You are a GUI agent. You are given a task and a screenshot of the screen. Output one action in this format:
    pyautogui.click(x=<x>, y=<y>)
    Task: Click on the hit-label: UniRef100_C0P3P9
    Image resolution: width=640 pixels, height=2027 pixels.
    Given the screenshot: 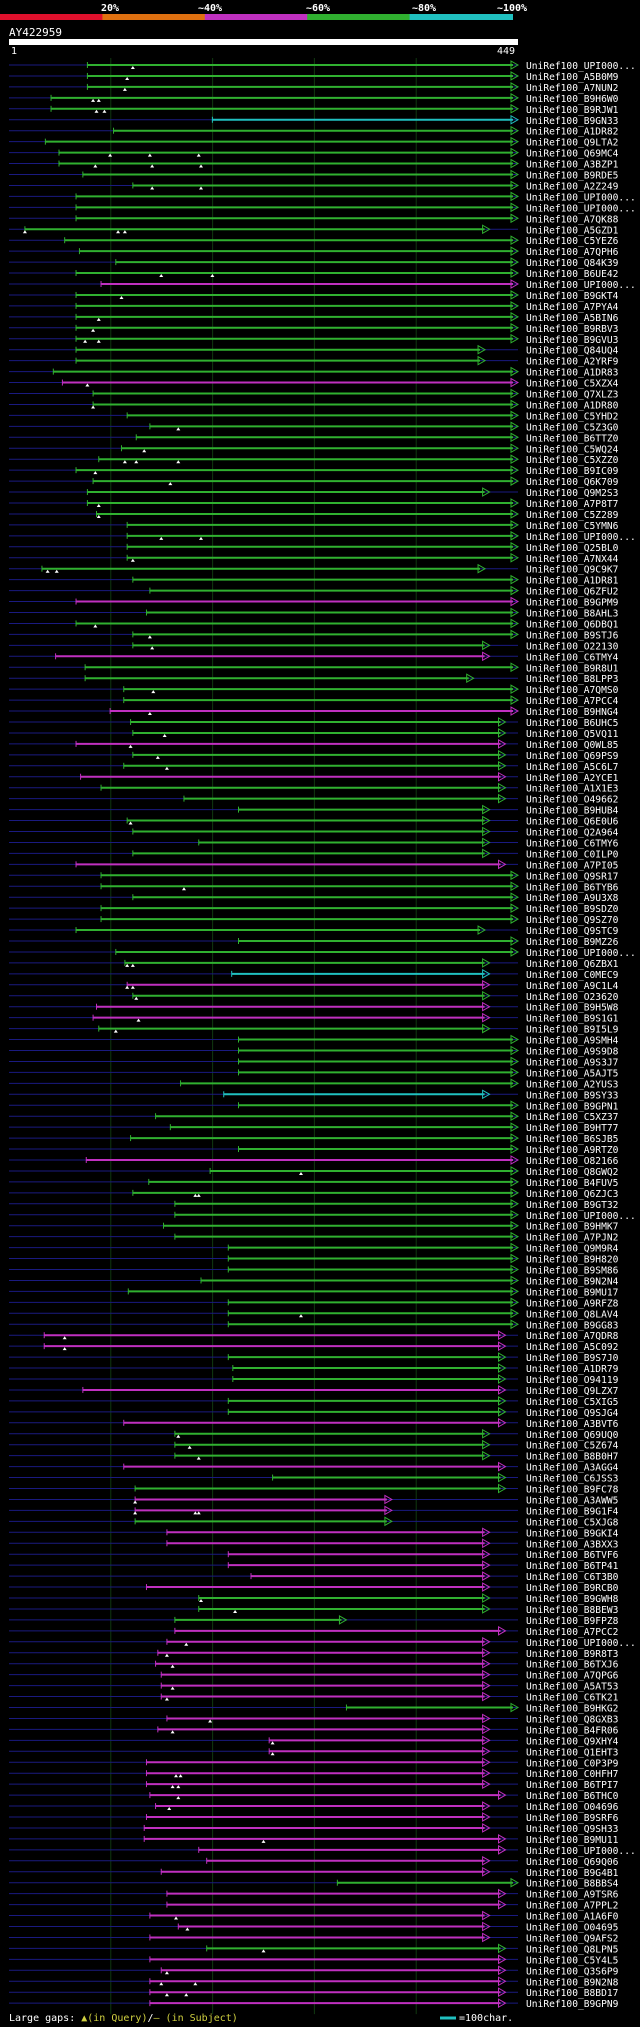 What is the action you would take?
    pyautogui.click(x=572, y=1763)
    